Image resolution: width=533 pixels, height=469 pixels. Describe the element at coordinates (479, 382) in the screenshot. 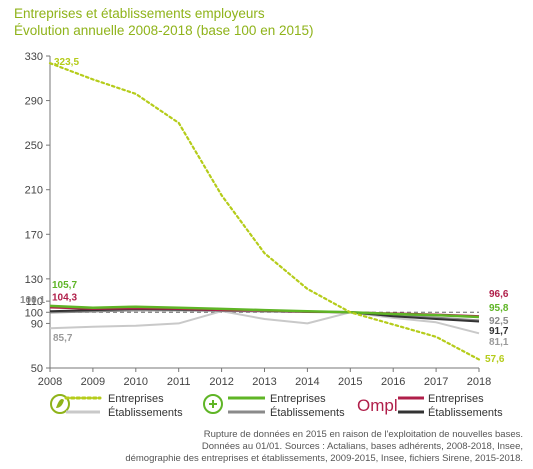

I see `x-tick-label: 2018` at that location.